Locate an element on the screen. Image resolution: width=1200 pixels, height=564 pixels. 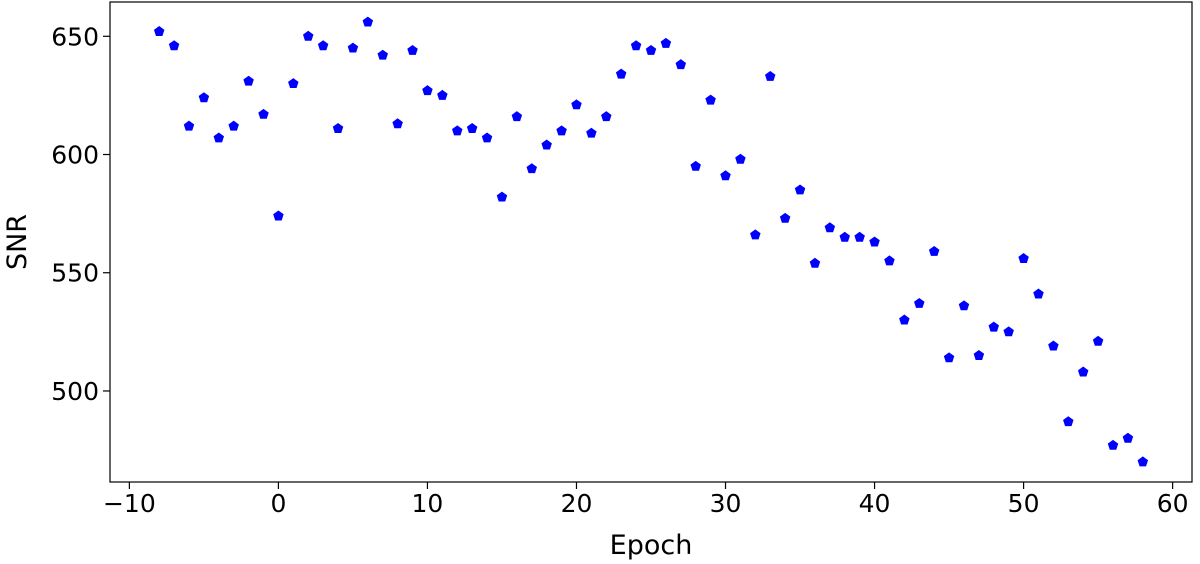
x-tick-label: 30 is located at coordinates (726, 503).